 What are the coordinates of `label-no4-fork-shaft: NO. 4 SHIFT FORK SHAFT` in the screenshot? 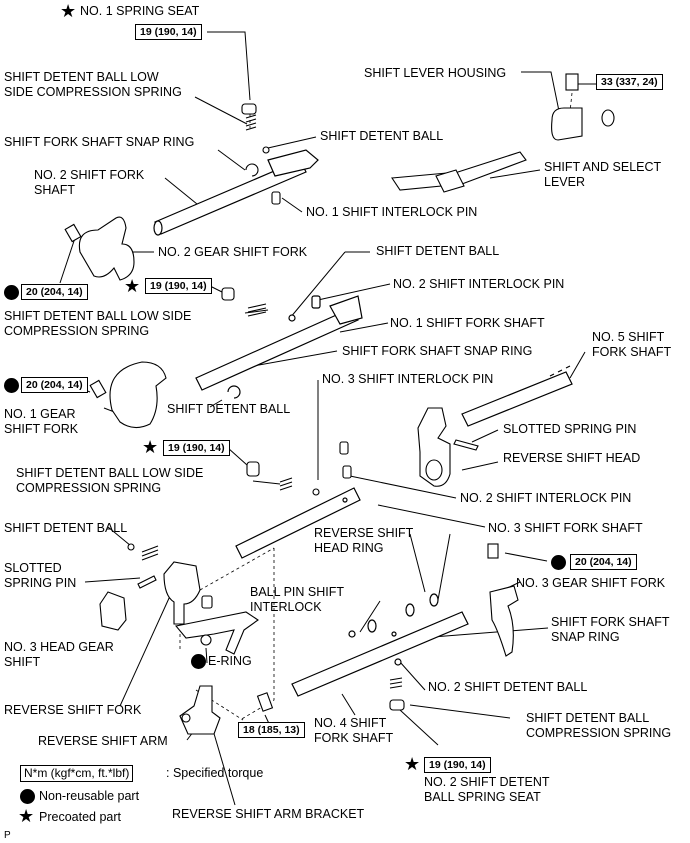 It's located at (354, 730).